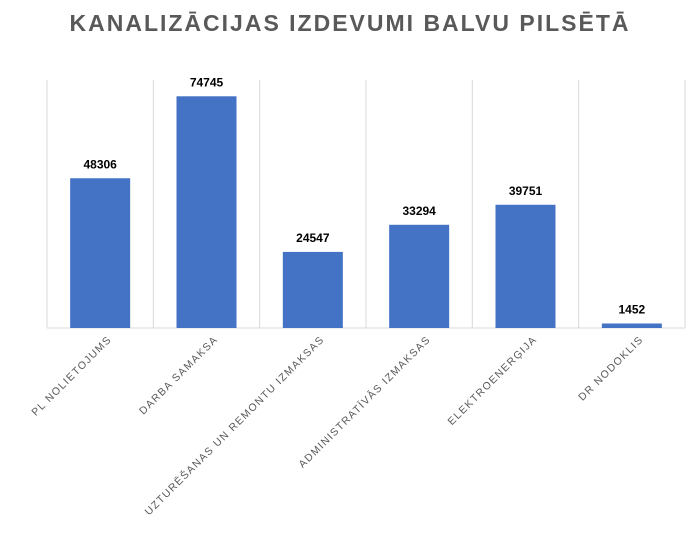  I want to click on data-label: 74745, so click(207, 82).